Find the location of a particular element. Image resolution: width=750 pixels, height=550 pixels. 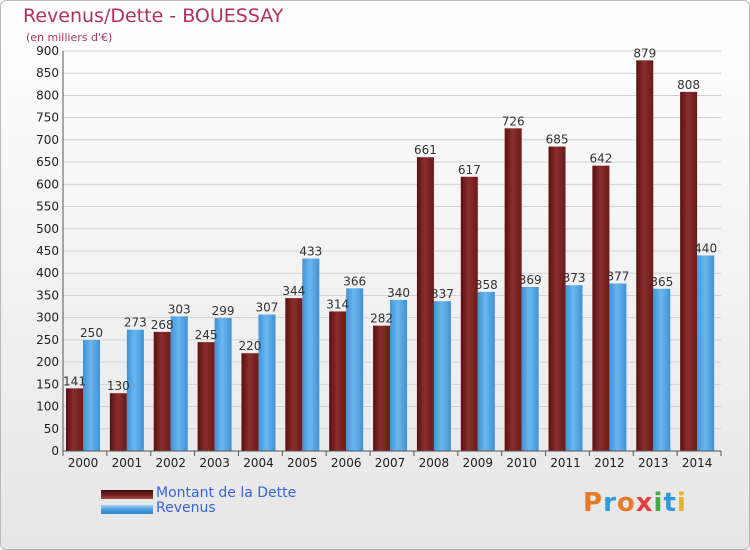

data-label-dette: 314 is located at coordinates (337, 304).